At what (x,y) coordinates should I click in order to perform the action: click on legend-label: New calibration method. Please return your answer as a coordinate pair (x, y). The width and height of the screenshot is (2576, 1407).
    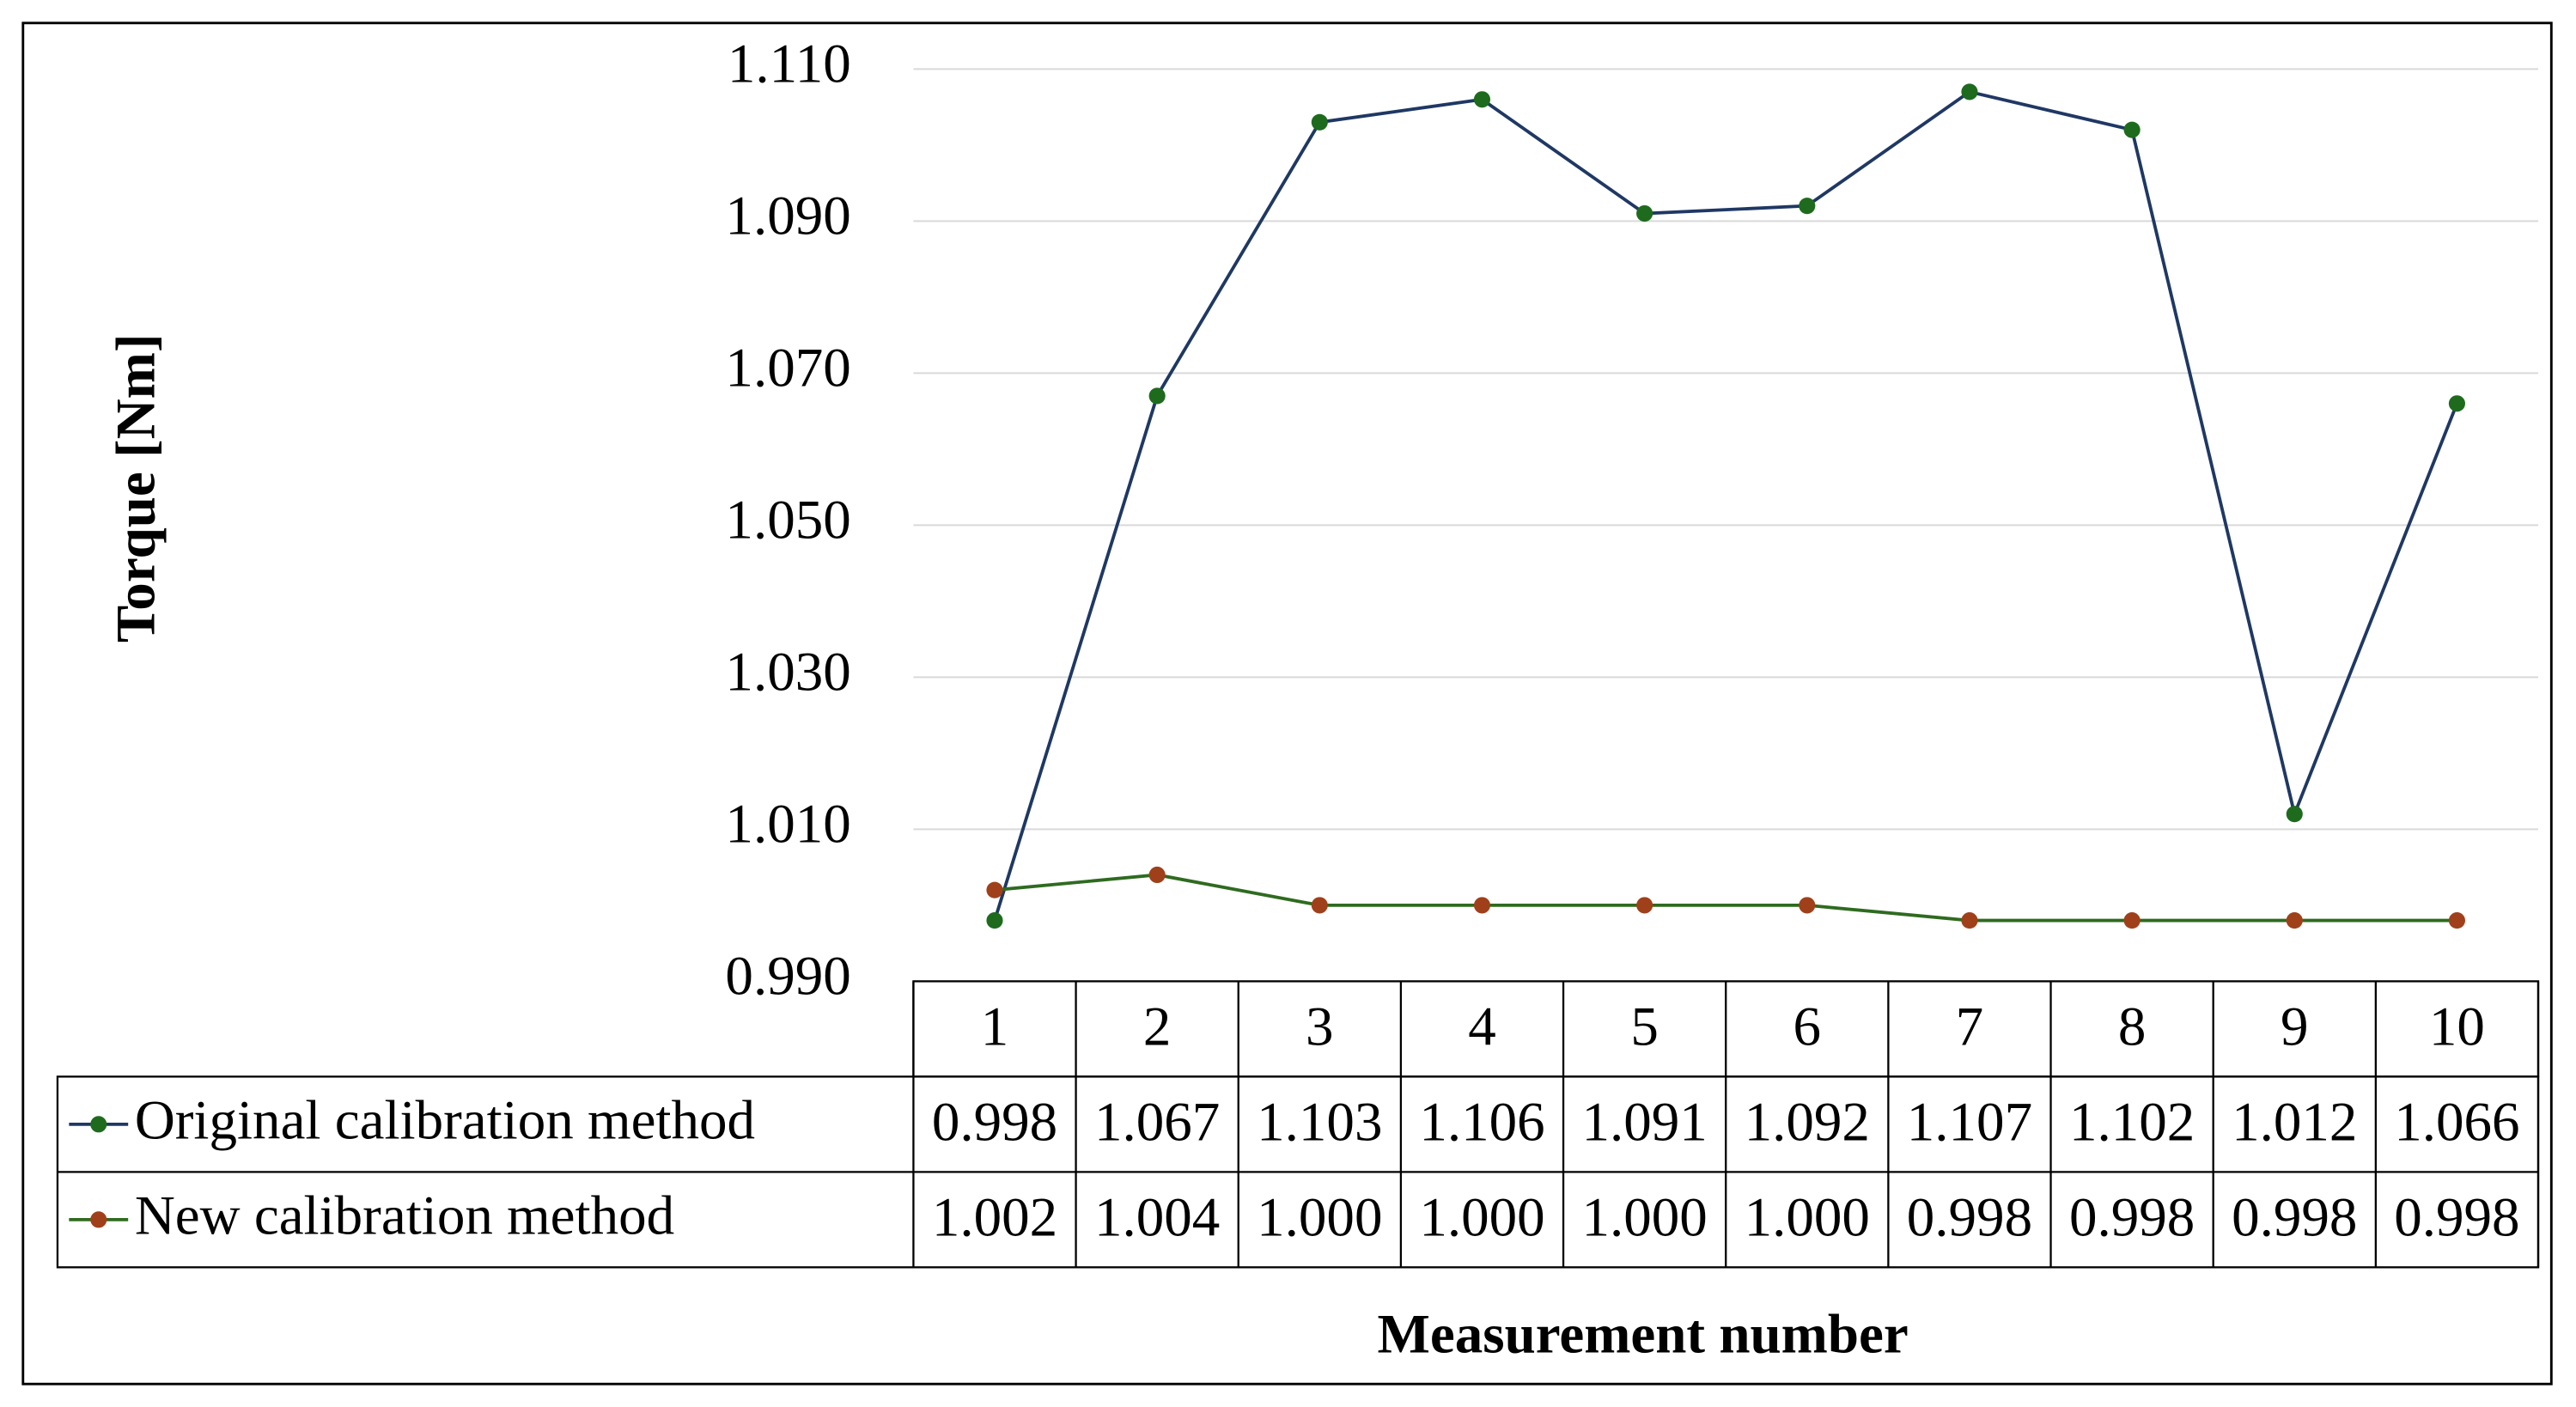
    Looking at the image, I should click on (404, 1216).